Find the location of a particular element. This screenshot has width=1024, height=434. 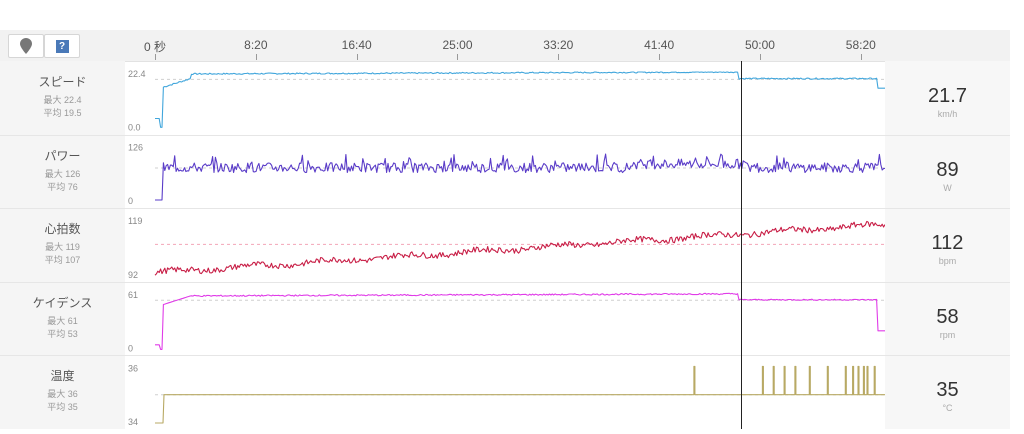

time-cursor is located at coordinates (741, 245).